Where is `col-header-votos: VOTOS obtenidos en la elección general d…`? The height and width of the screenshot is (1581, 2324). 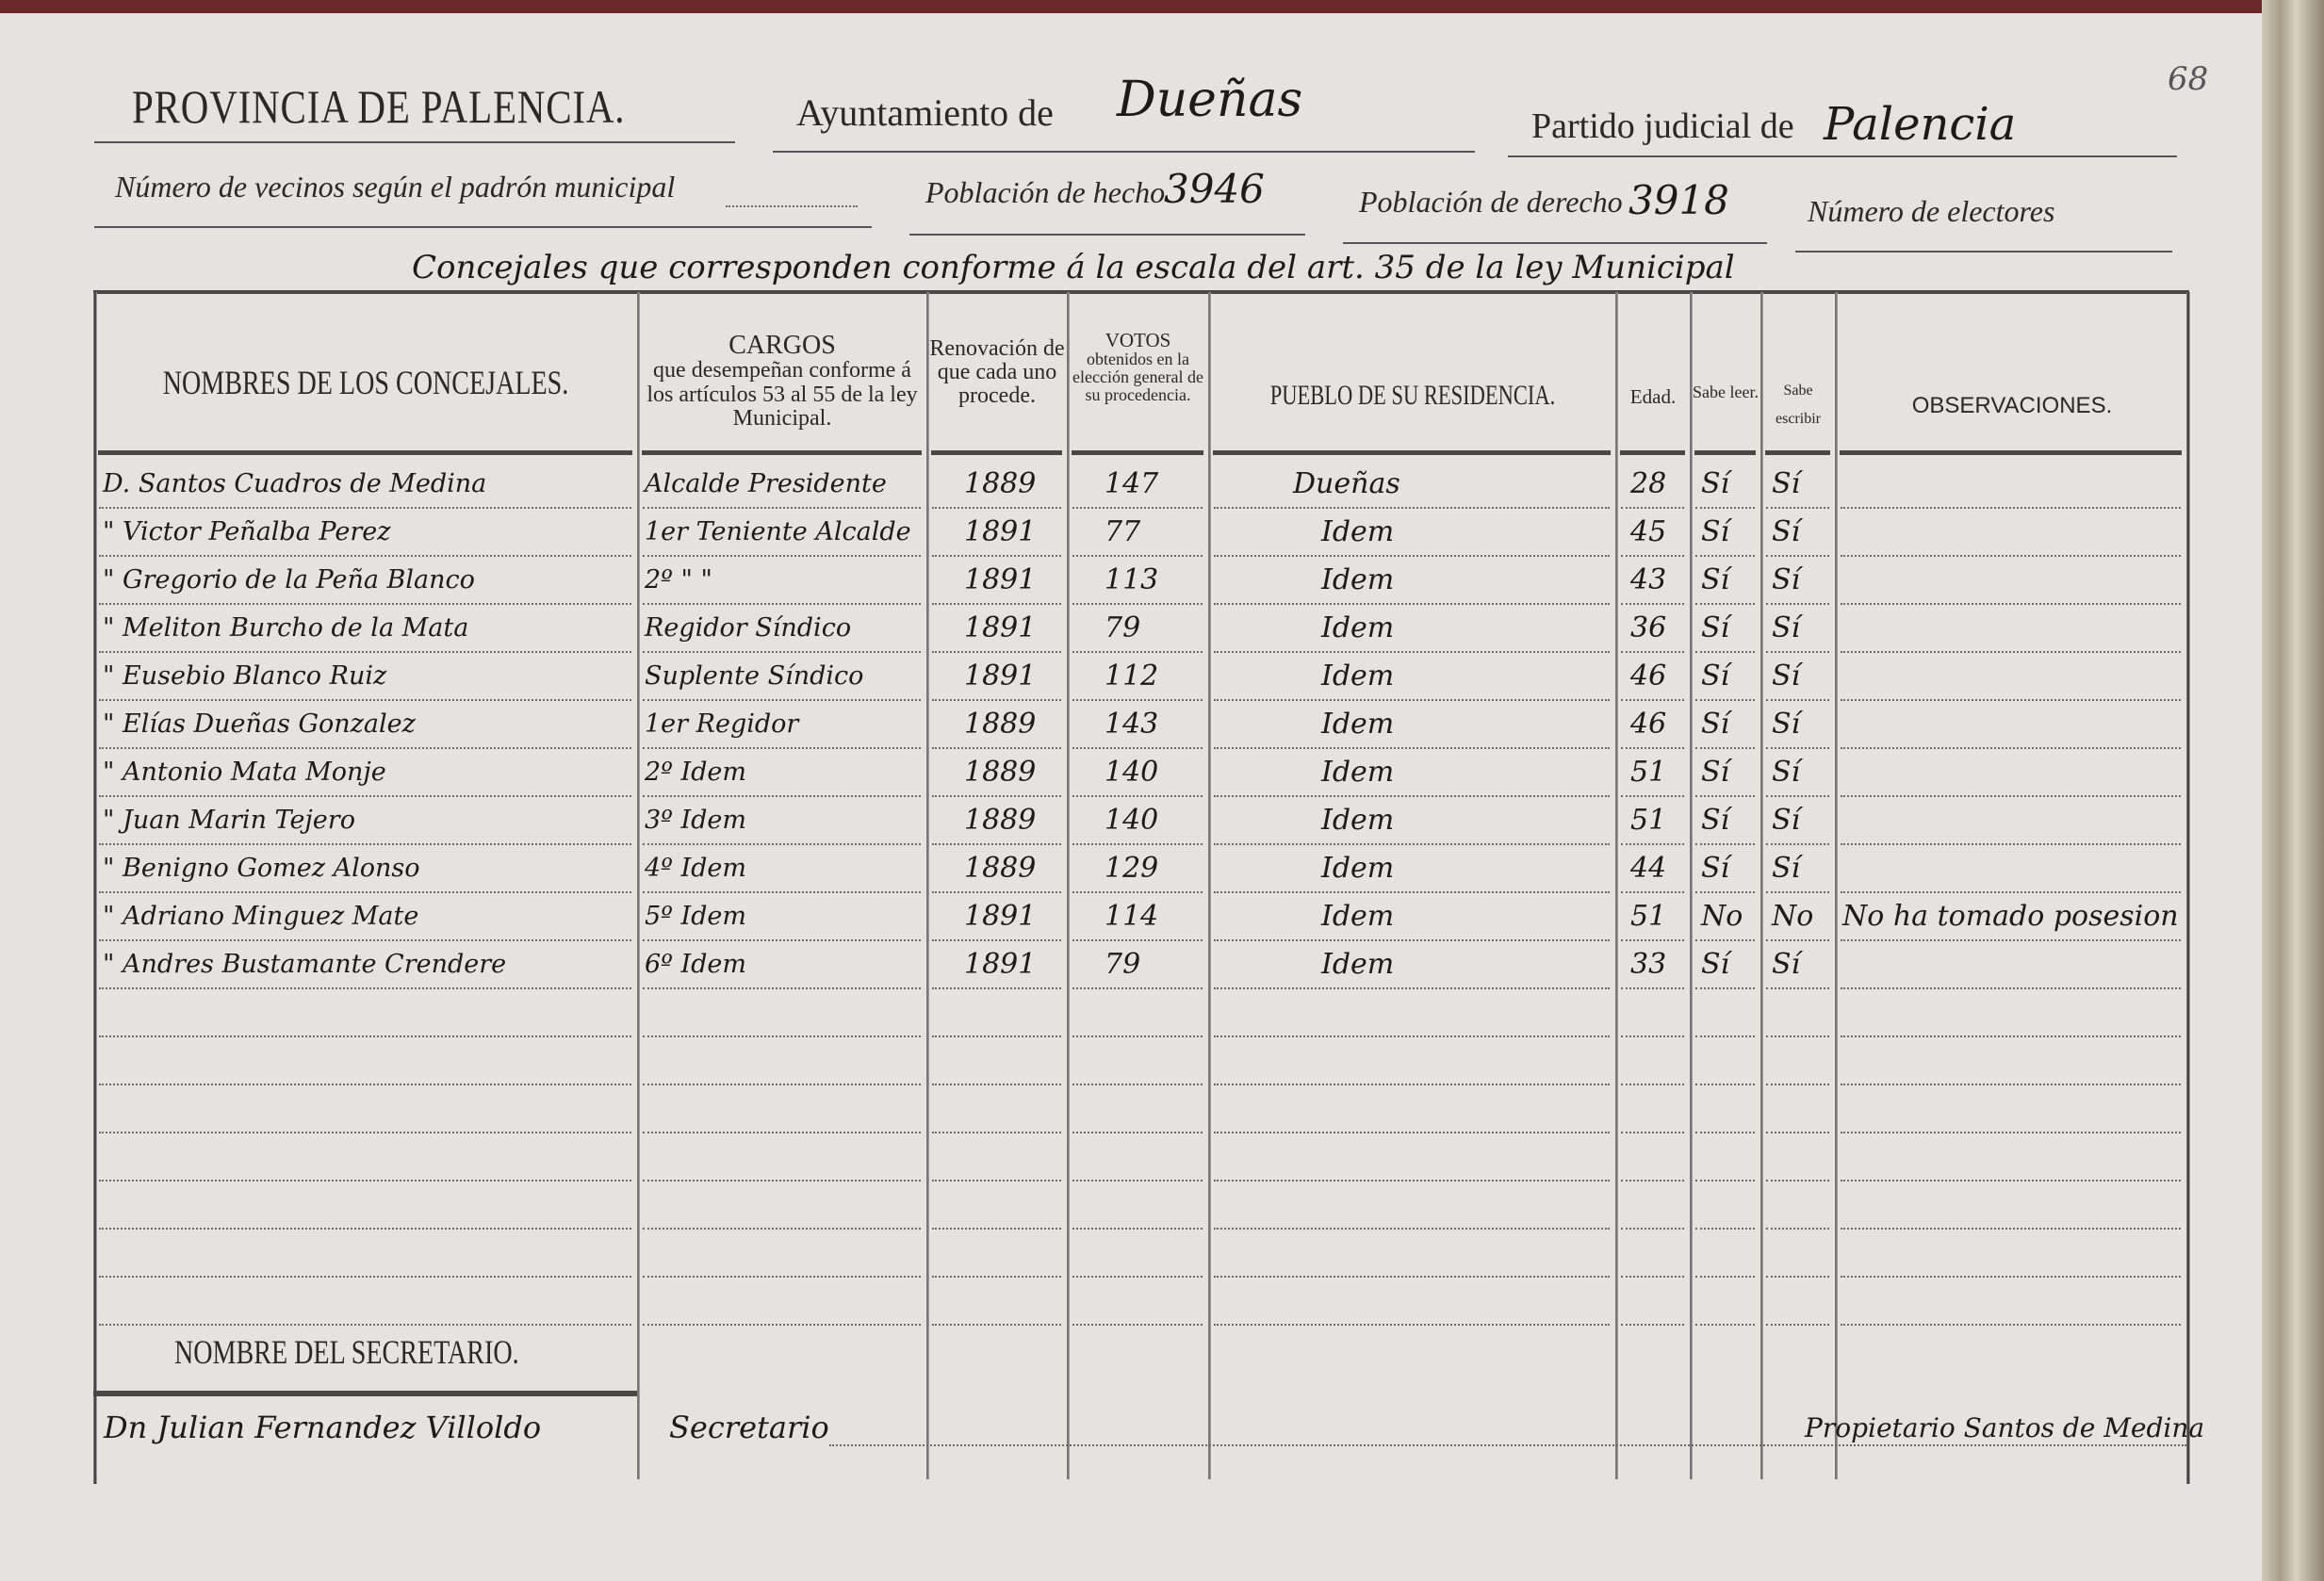
col-header-votos: VOTOS obtenidos en la elección general d… is located at coordinates (1138, 367).